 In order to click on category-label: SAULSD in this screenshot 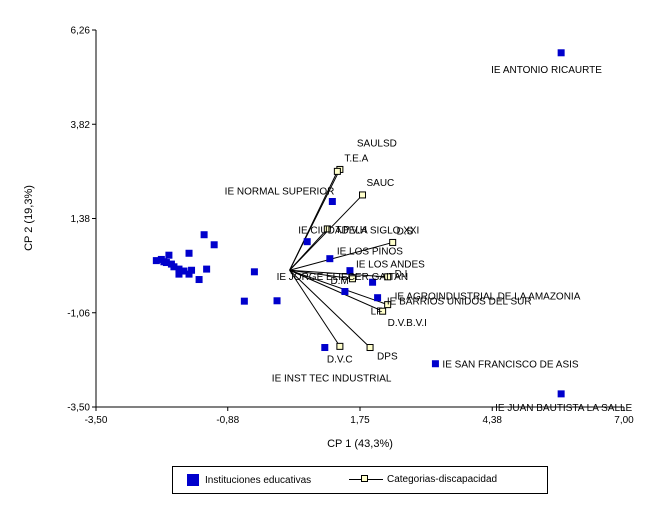, I will do `click(377, 143)`.